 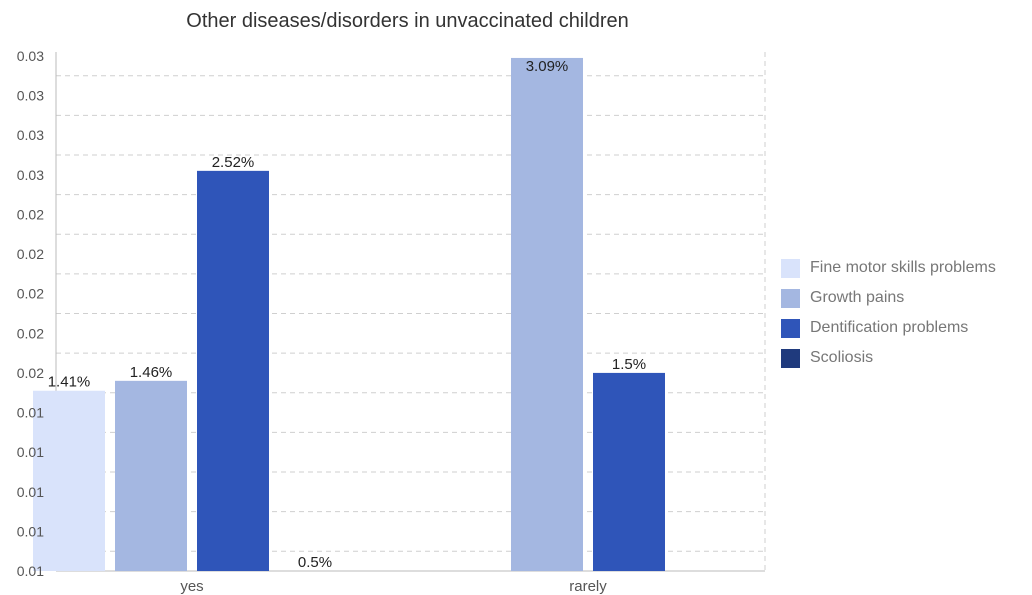 What do you see at coordinates (151, 372) in the screenshot?
I see `data-label: 1.46%` at bounding box center [151, 372].